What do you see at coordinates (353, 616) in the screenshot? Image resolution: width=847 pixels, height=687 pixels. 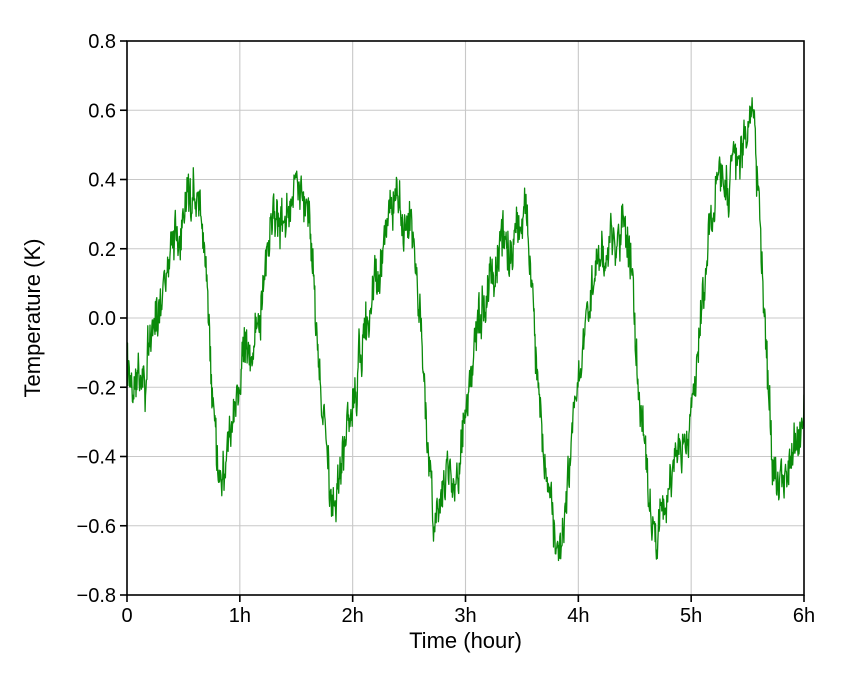 I see `x-tick-label: 2h` at bounding box center [353, 616].